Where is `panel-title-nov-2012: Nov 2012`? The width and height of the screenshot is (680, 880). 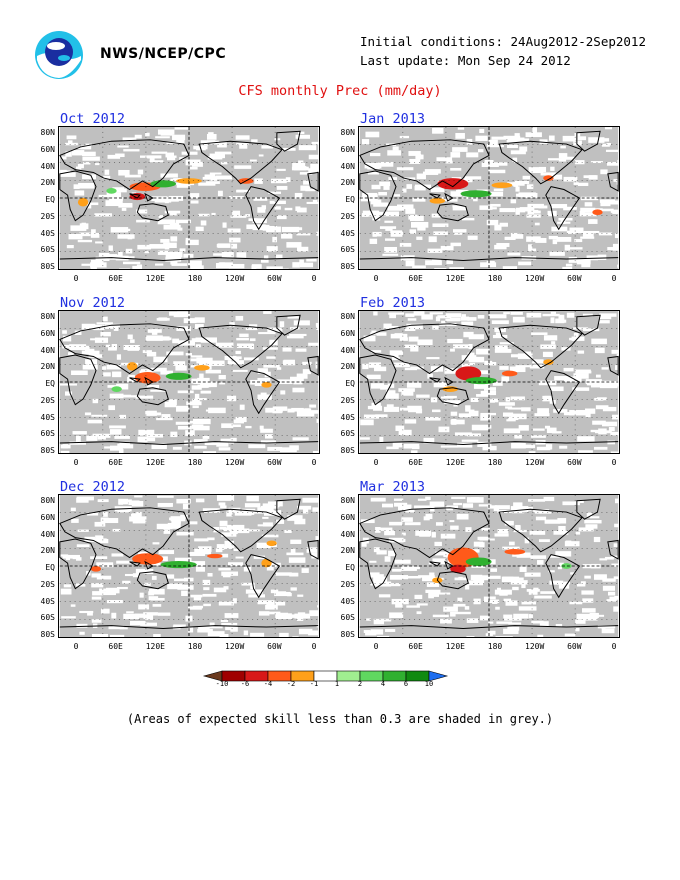
panel-title-nov-2012: Nov 2012 is located at coordinates (93, 303).